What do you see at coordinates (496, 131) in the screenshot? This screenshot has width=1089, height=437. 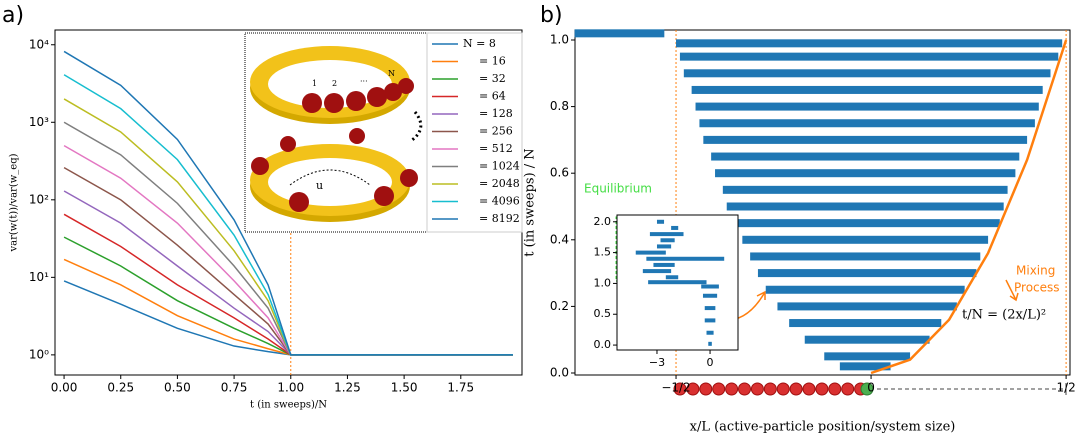 I see `legend-label: = 256` at bounding box center [496, 131].